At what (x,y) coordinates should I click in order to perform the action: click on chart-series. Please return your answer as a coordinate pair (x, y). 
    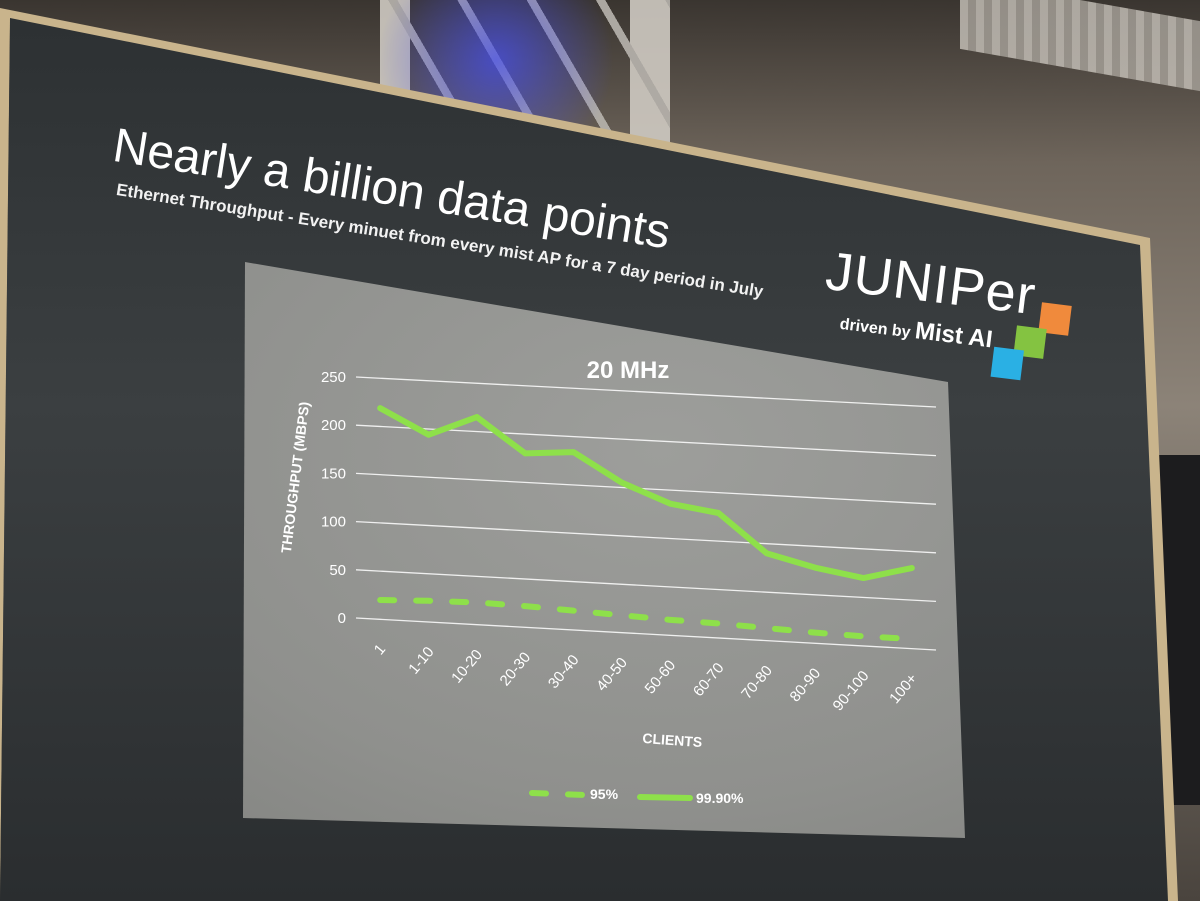
    Looking at the image, I should click on (646, 523).